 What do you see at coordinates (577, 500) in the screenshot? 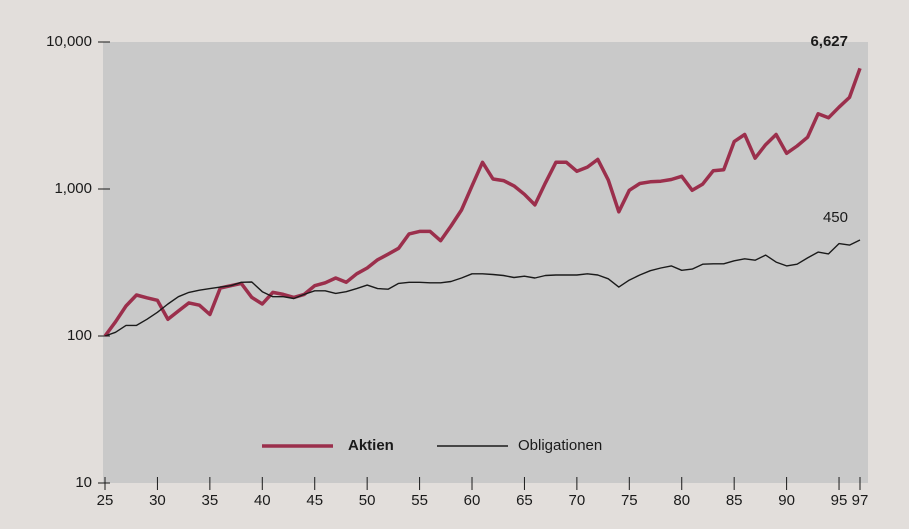
I see `x-tick-label: 70` at bounding box center [577, 500].